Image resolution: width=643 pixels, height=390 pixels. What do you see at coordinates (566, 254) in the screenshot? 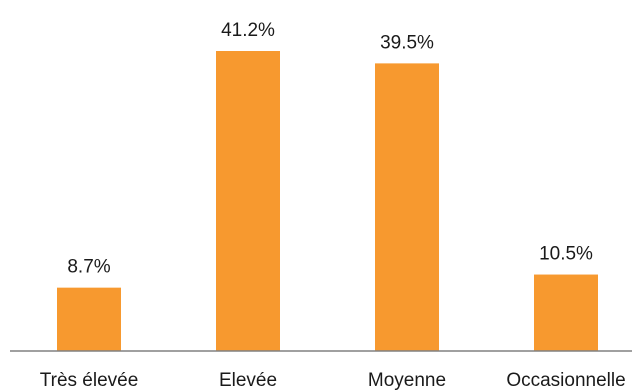
I see `data-label-3: 10.5%` at bounding box center [566, 254].